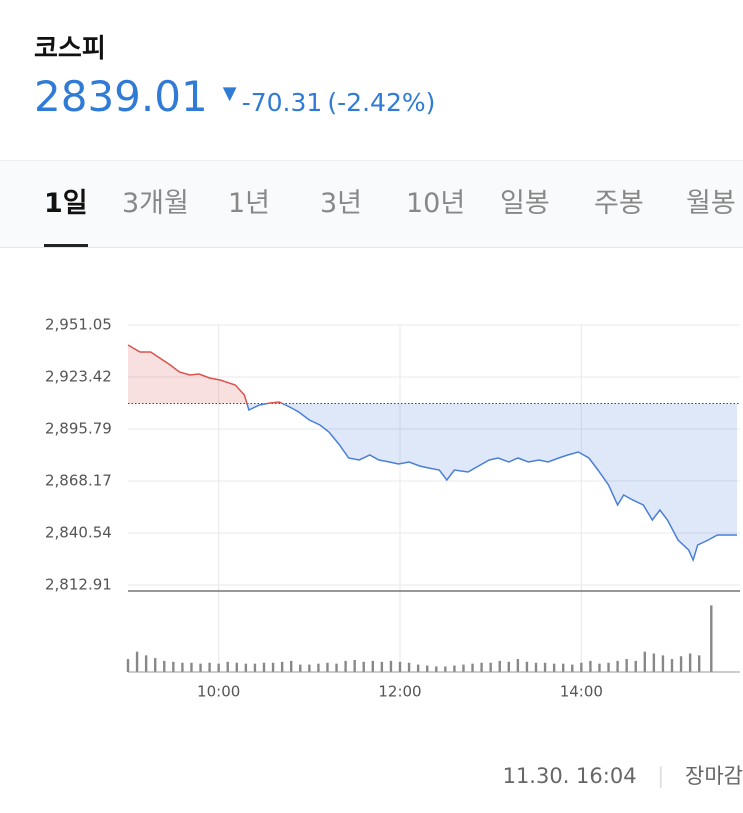 This screenshot has height=813, width=743. I want to click on tab: 1년, so click(249, 203).